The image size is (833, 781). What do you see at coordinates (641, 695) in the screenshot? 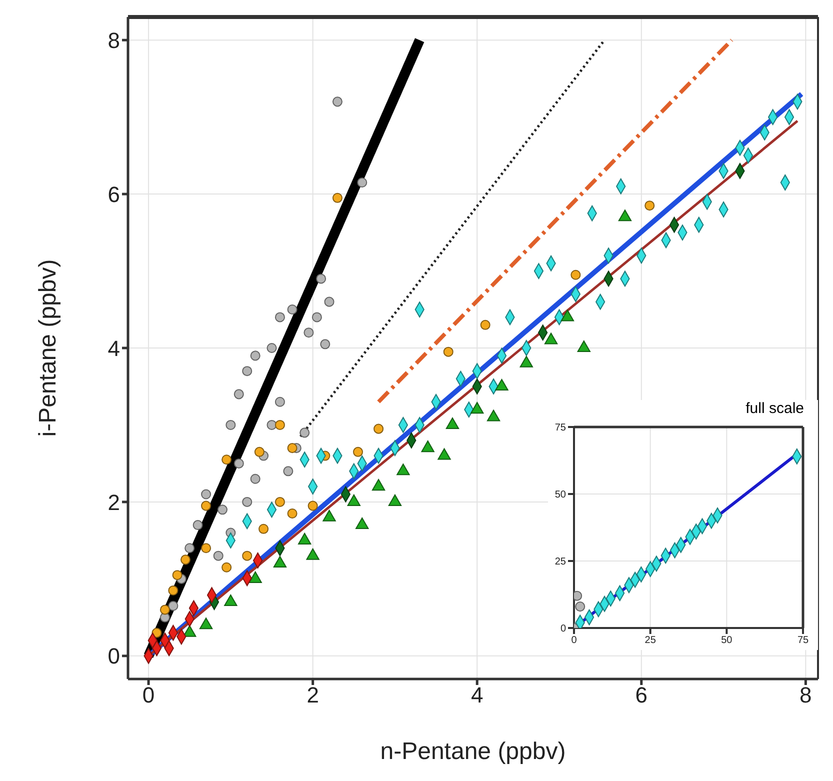
I see `x-tick-label: 6` at bounding box center [641, 695].